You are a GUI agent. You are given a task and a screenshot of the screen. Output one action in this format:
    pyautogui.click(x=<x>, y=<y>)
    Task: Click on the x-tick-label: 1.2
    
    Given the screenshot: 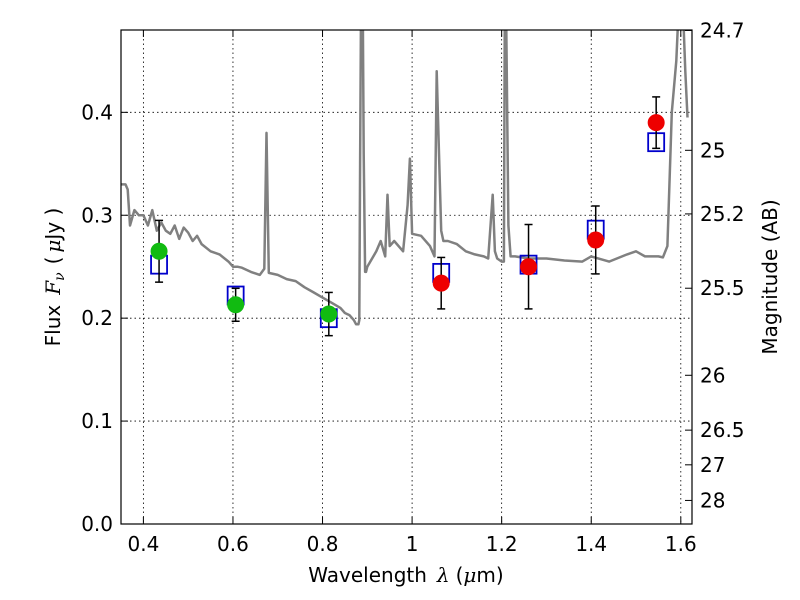 What is the action you would take?
    pyautogui.click(x=502, y=544)
    